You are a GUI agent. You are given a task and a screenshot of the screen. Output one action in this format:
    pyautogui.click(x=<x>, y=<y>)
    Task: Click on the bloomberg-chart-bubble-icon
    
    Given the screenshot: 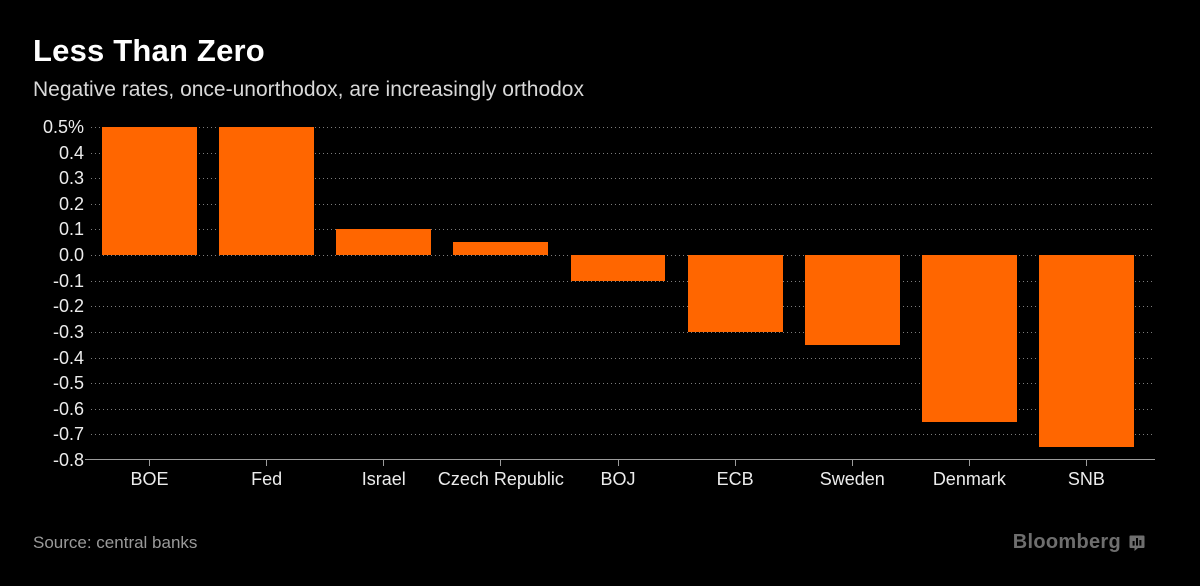 What is the action you would take?
    pyautogui.click(x=1137, y=543)
    